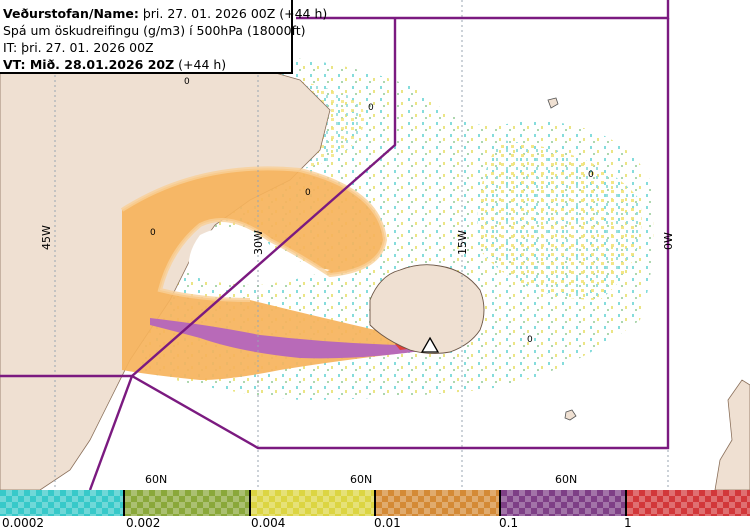 Image resolution: width=750 pixels, height=532 pixels. I want to click on meridian-label-45w: 45W, so click(46, 237).